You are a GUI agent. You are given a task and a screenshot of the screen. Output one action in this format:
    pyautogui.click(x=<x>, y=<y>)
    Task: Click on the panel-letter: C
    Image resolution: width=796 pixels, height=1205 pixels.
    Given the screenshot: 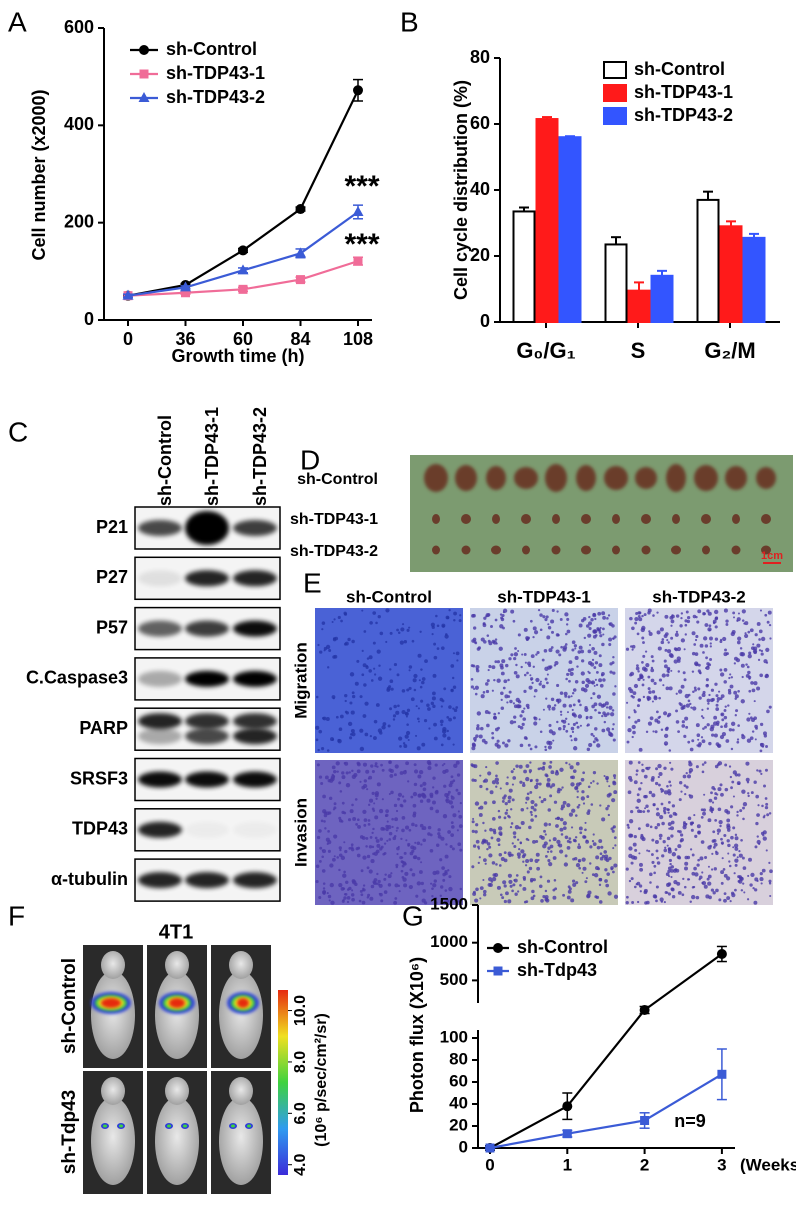 What is the action you would take?
    pyautogui.click(x=18, y=431)
    